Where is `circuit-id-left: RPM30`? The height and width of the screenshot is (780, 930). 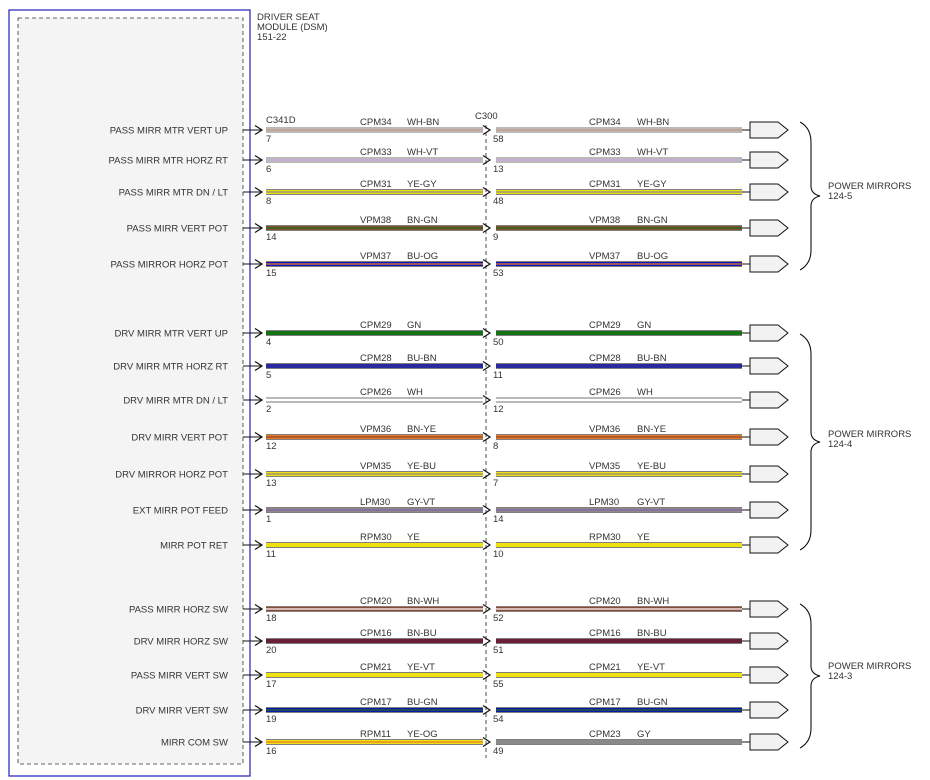
circuit-id-left: RPM30 is located at coordinates (376, 537).